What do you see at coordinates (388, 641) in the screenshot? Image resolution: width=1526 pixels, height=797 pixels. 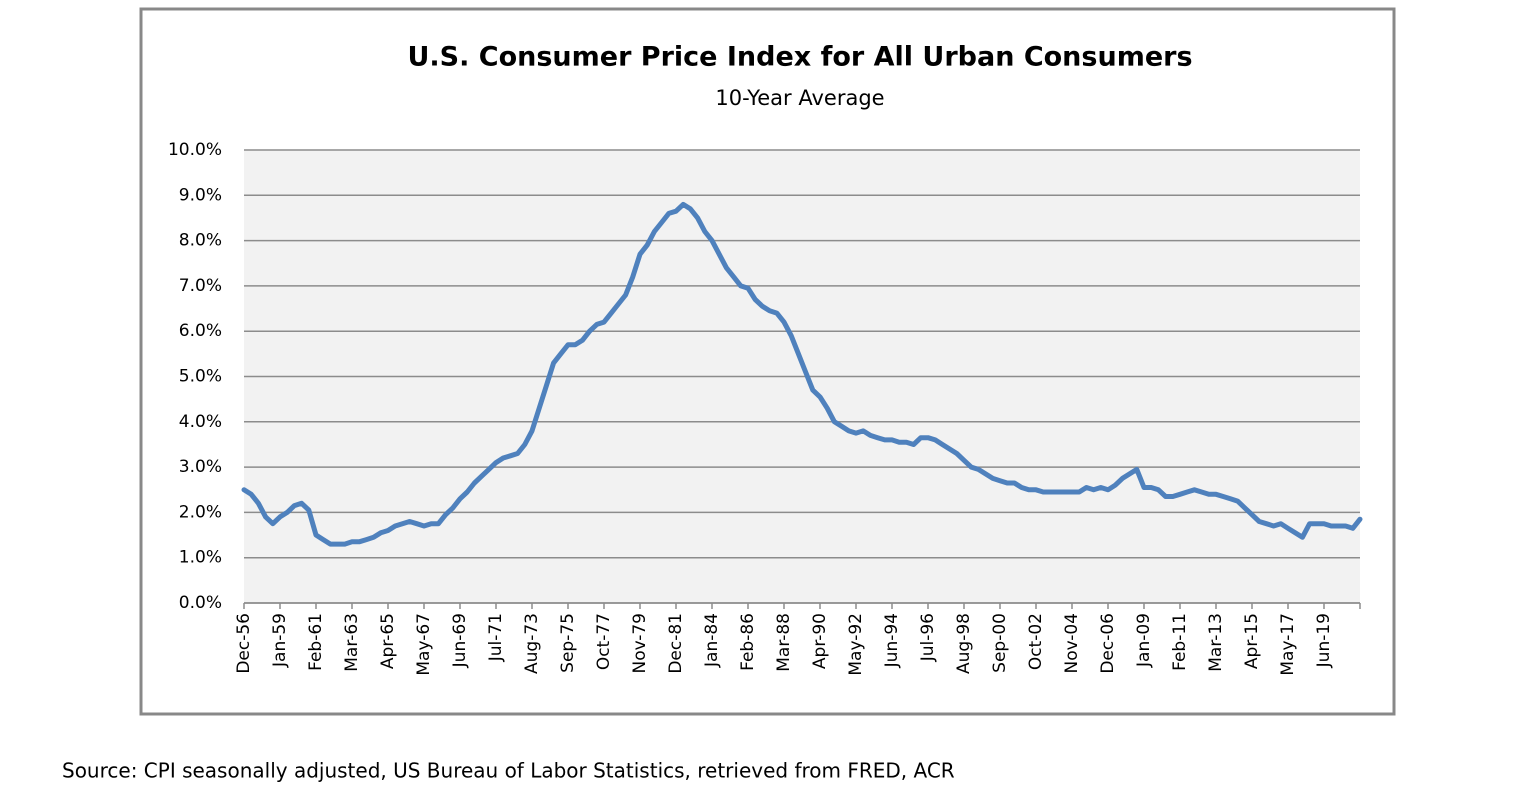 I see `x-tick-label: Apr-65` at bounding box center [388, 641].